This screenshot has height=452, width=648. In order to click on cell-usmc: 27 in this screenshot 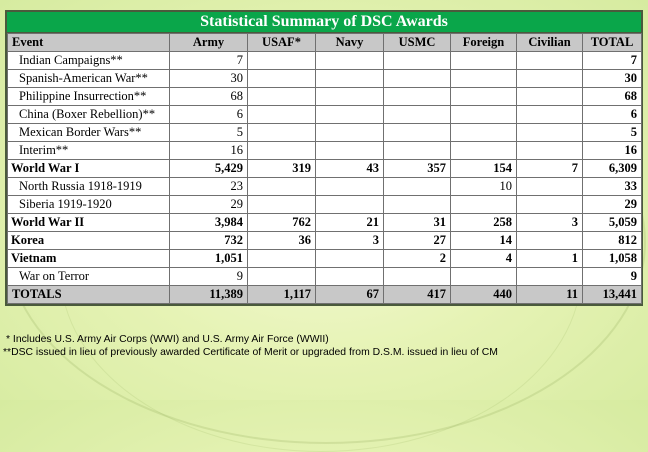, I will do `click(417, 240)`.